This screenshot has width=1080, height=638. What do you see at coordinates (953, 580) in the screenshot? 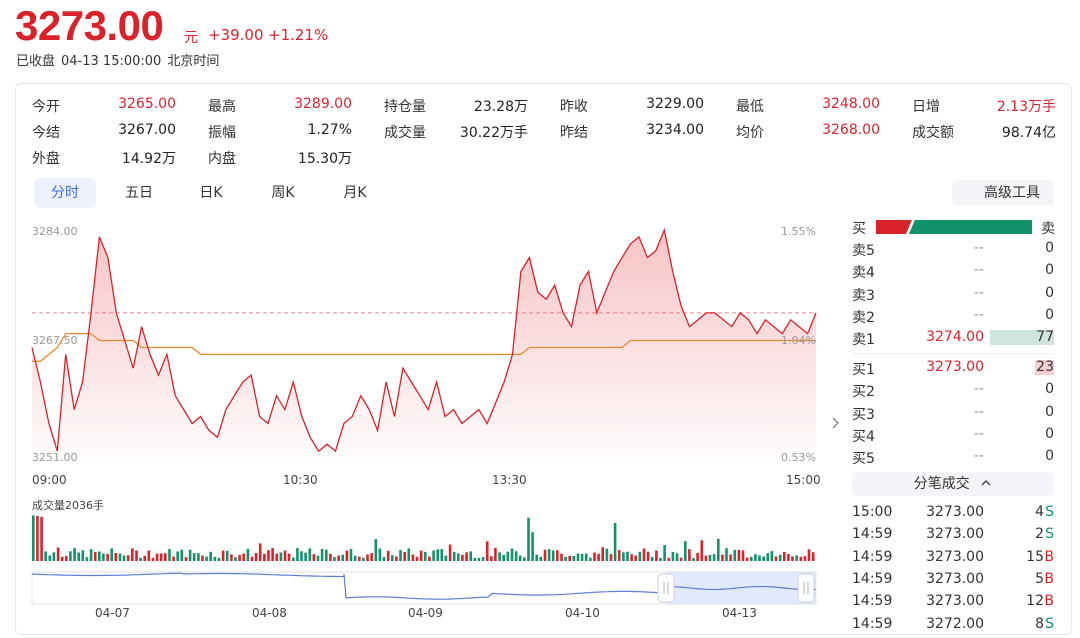
I see `tick-row: 14:59 3273.00 5 B` at bounding box center [953, 580].